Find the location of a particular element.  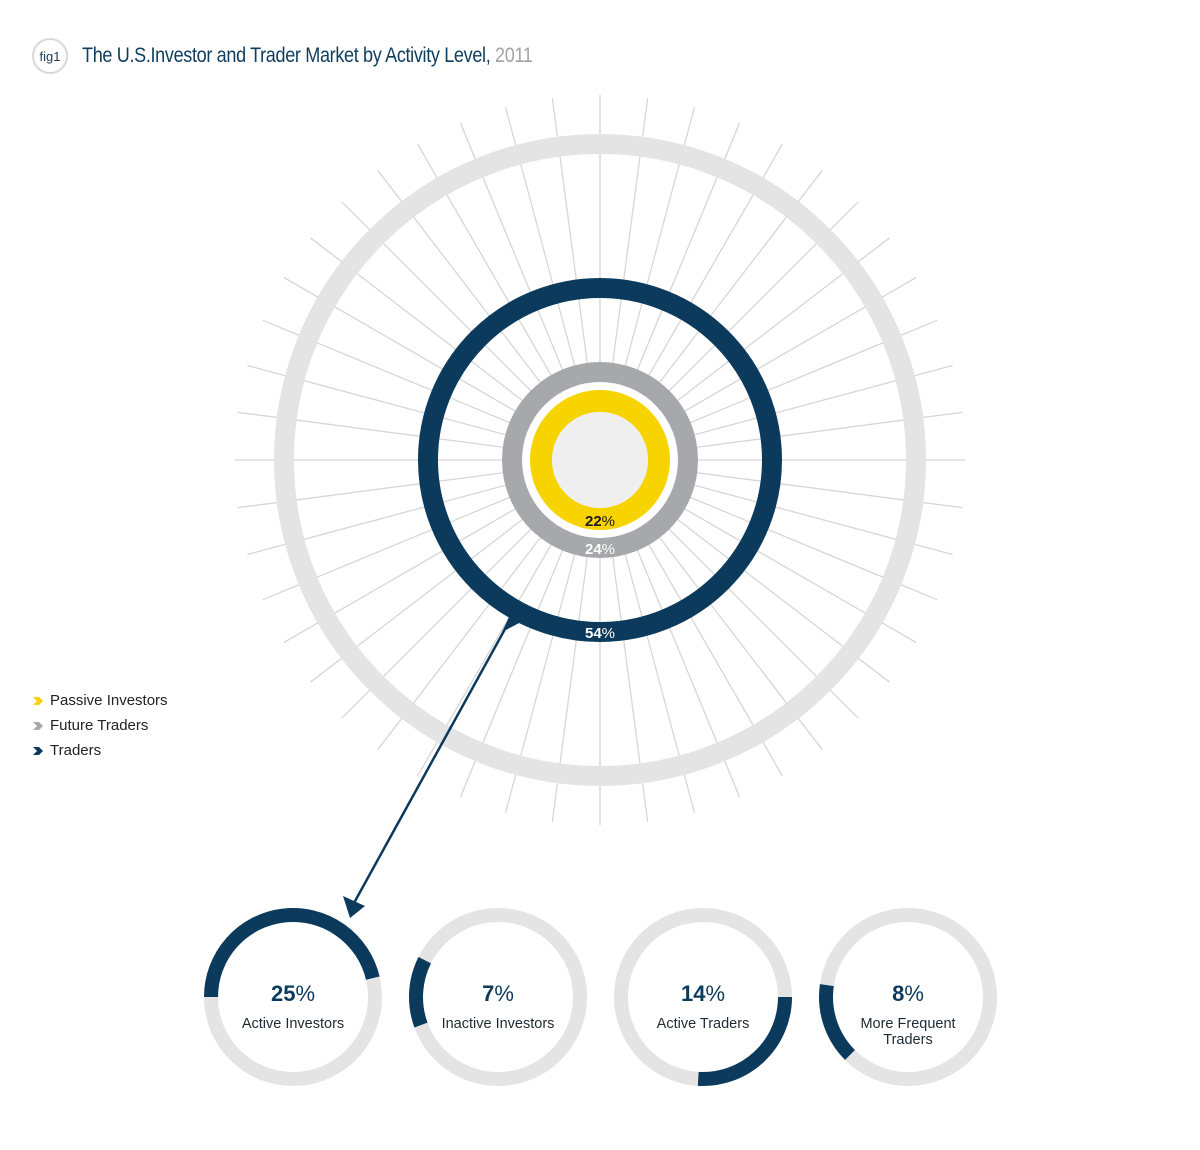

value-label: 24 is located at coordinates (593, 549).